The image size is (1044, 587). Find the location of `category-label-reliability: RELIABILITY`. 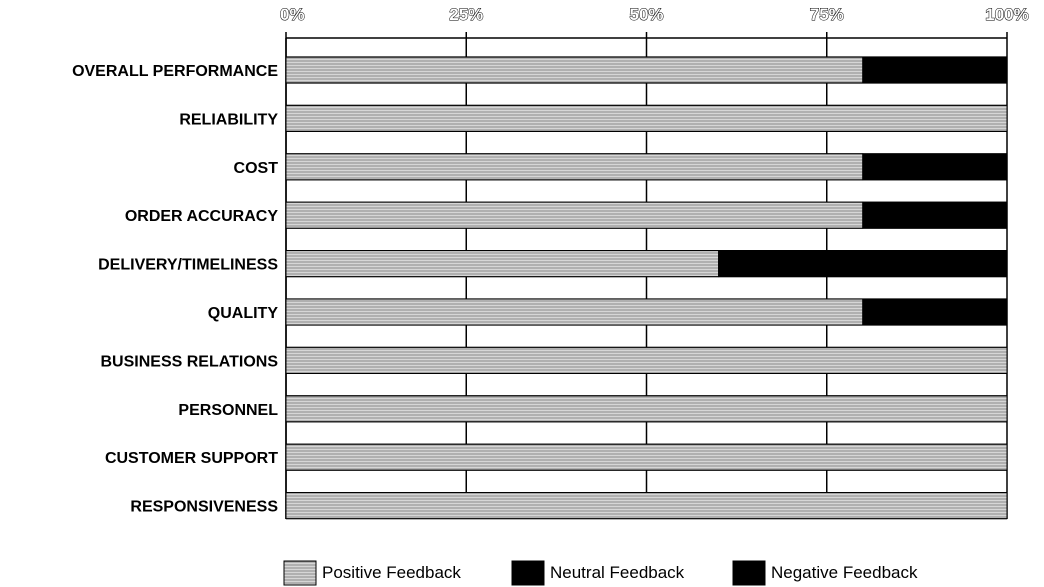

category-label-reliability: RELIABILITY is located at coordinates (228, 119).